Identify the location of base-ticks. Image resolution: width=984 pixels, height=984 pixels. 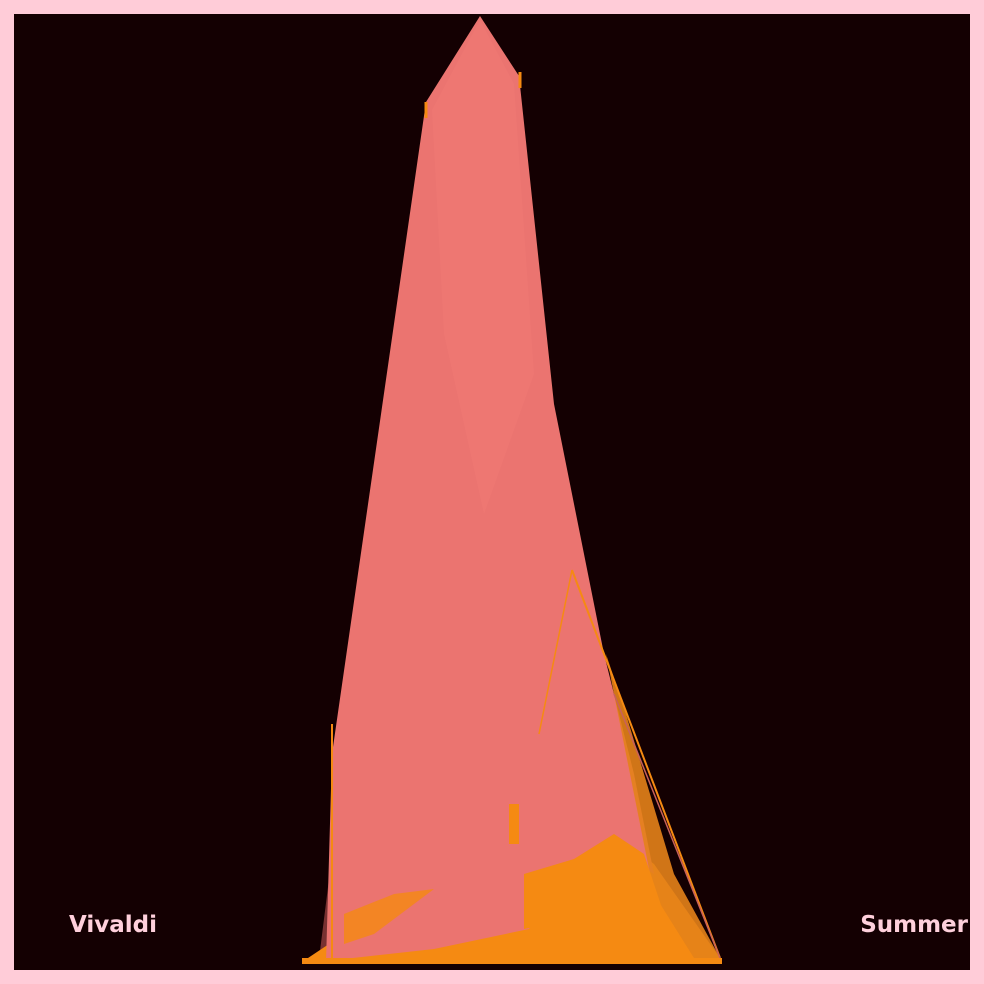
(512, 961).